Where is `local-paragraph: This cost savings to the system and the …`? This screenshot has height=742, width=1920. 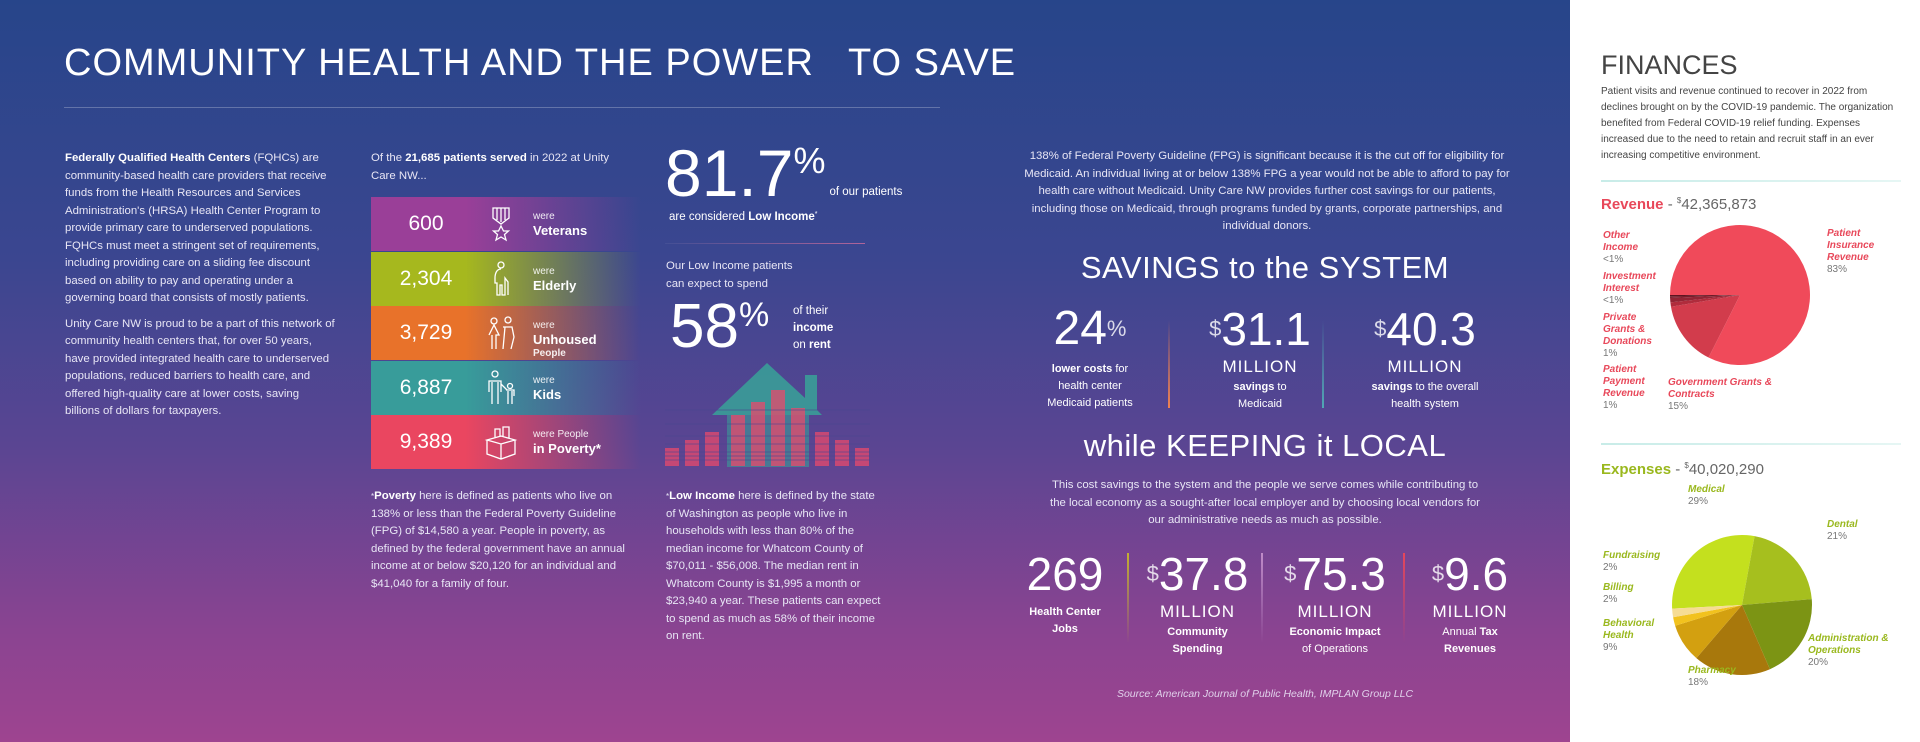 local-paragraph: This cost savings to the system and the … is located at coordinates (1265, 502).